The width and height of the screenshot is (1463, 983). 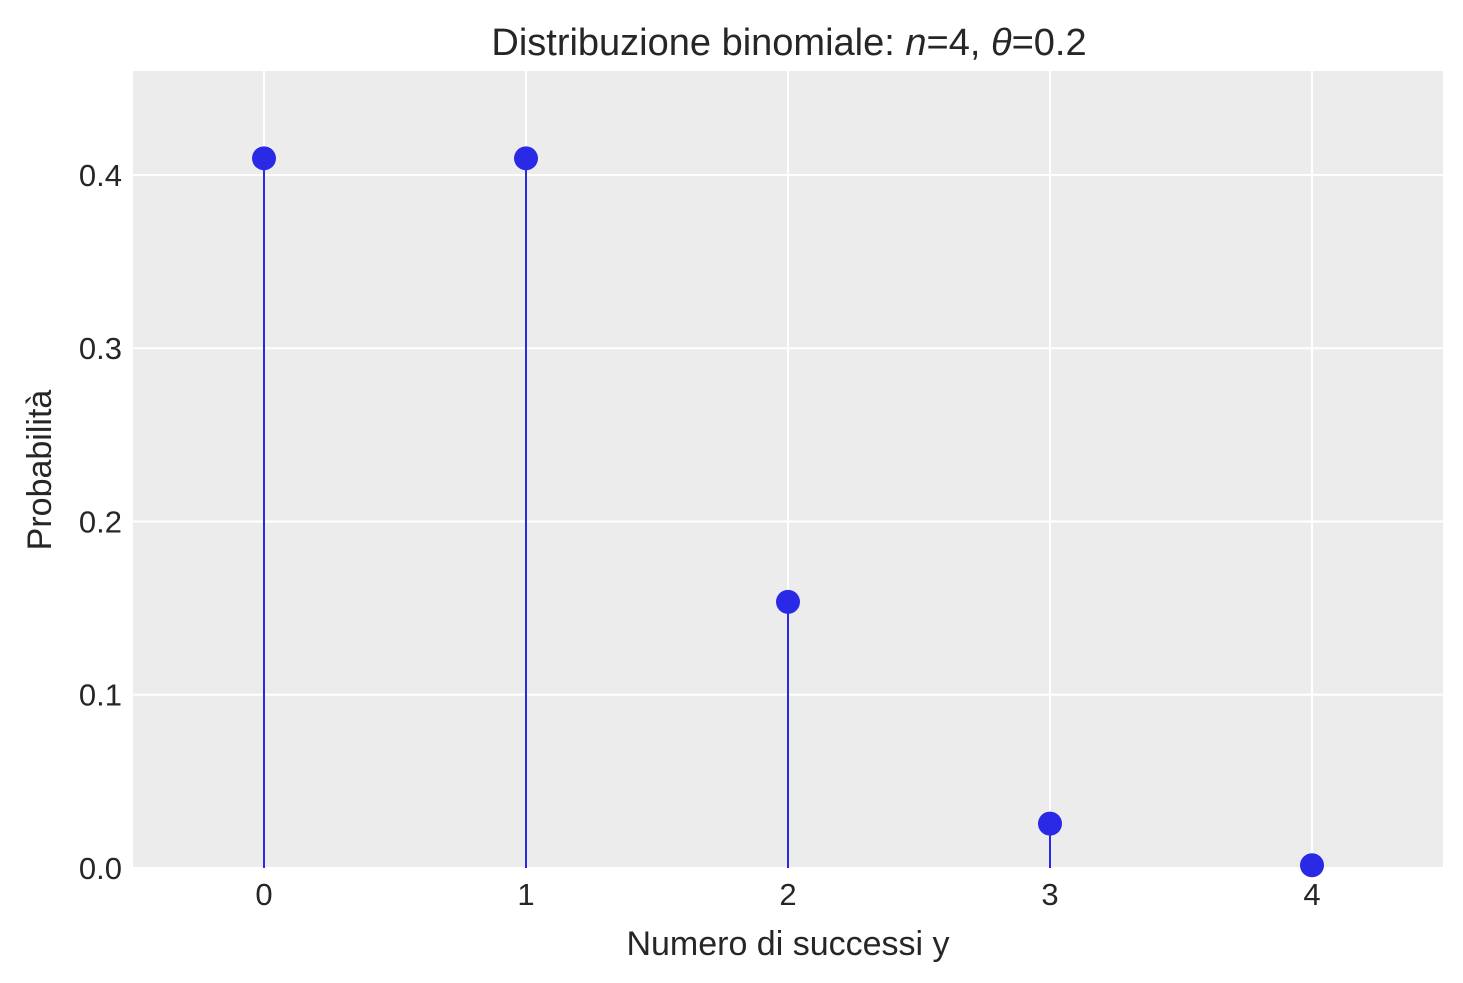 What do you see at coordinates (1311, 894) in the screenshot?
I see `x-tick-label: 4` at bounding box center [1311, 894].